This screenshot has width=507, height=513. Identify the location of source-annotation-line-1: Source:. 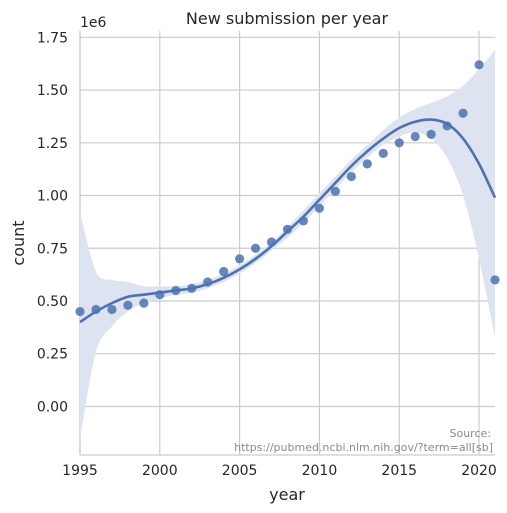
(471, 433).